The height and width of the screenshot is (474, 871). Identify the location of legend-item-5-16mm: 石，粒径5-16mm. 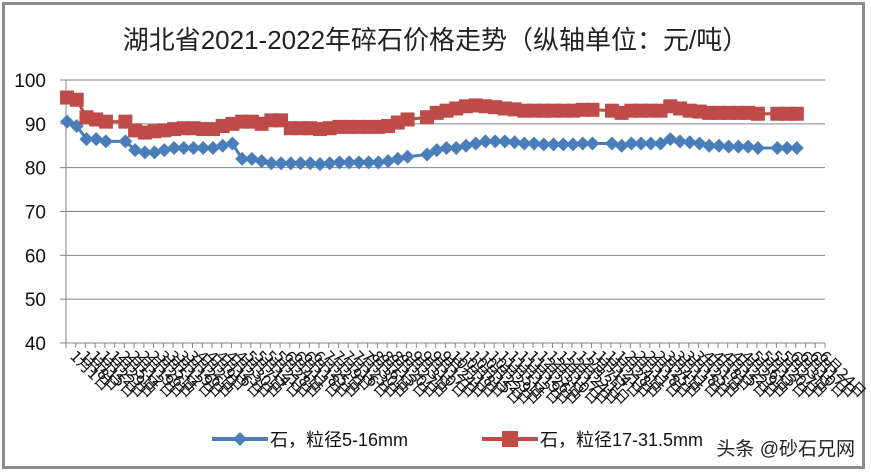
(309, 439).